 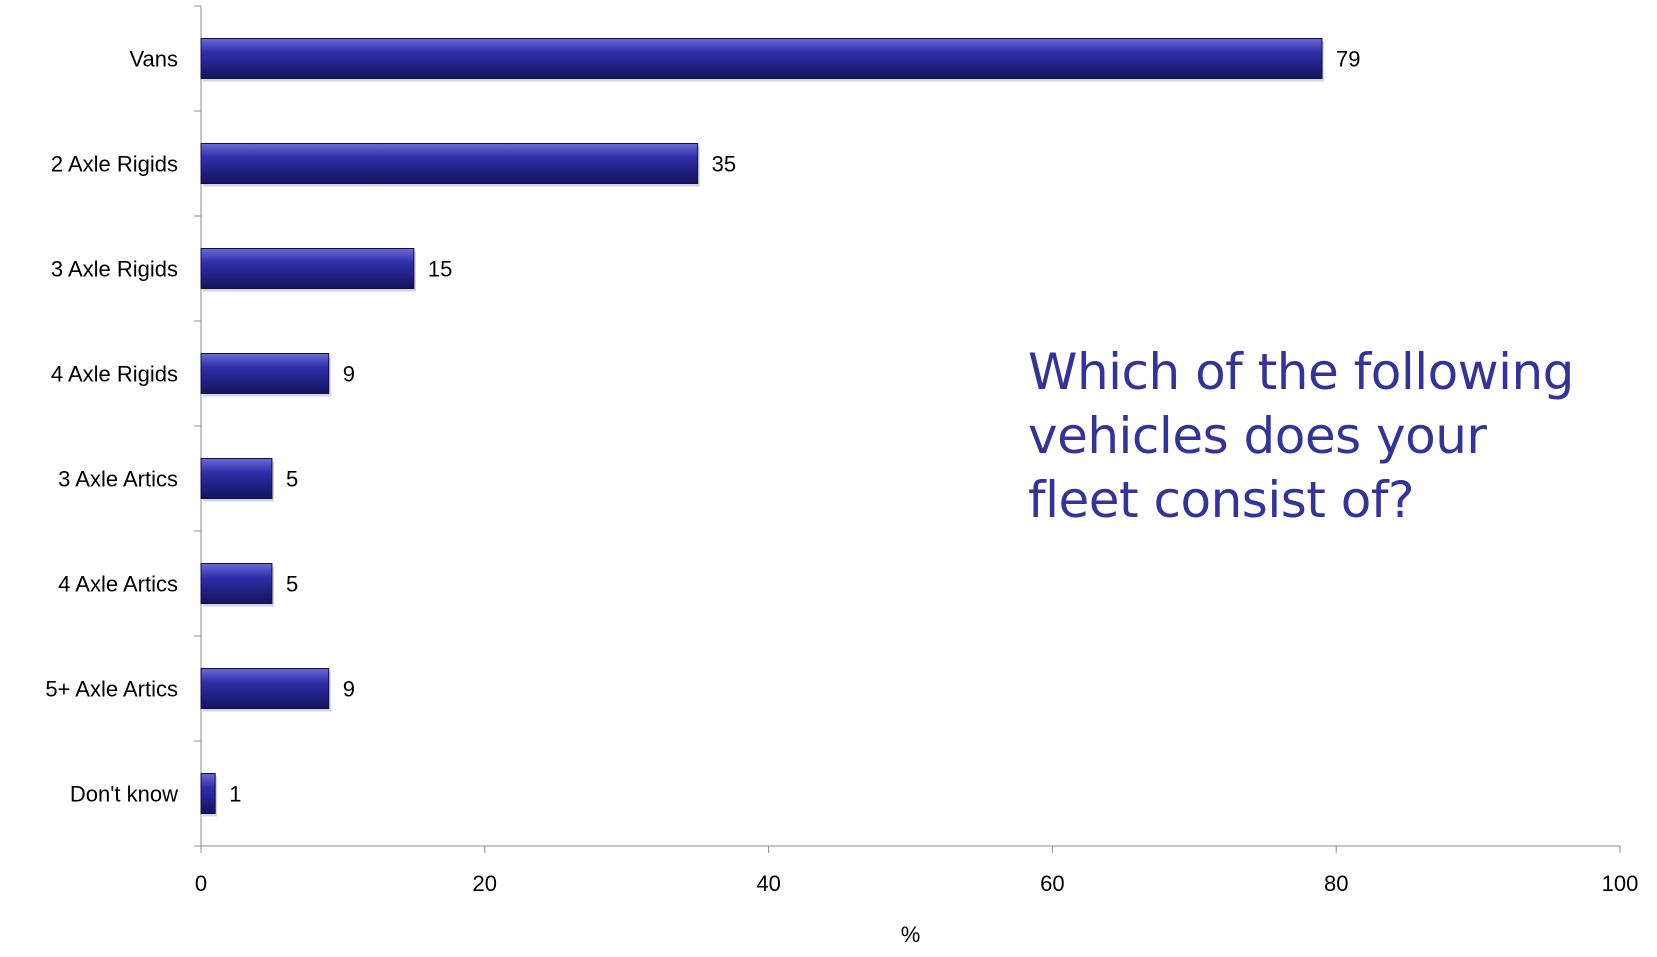 What do you see at coordinates (911, 934) in the screenshot?
I see `x-axis-title: %` at bounding box center [911, 934].